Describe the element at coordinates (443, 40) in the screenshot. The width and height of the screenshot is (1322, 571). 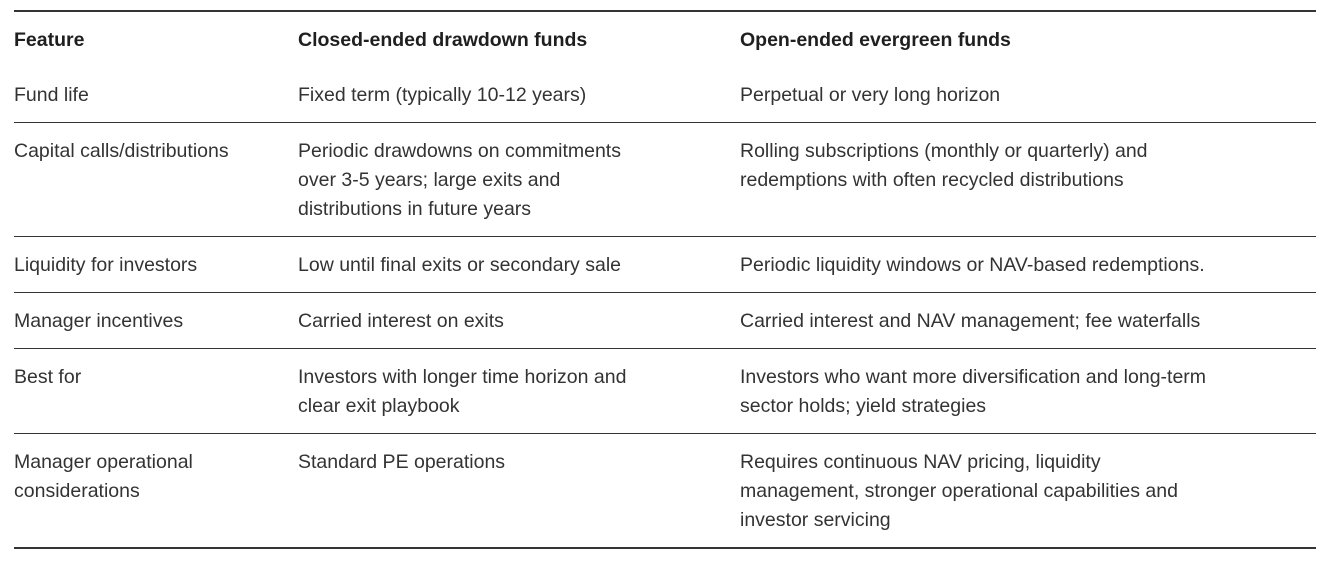
I see `column-header-closed-ended: Closed-ended drawdown funds` at that location.